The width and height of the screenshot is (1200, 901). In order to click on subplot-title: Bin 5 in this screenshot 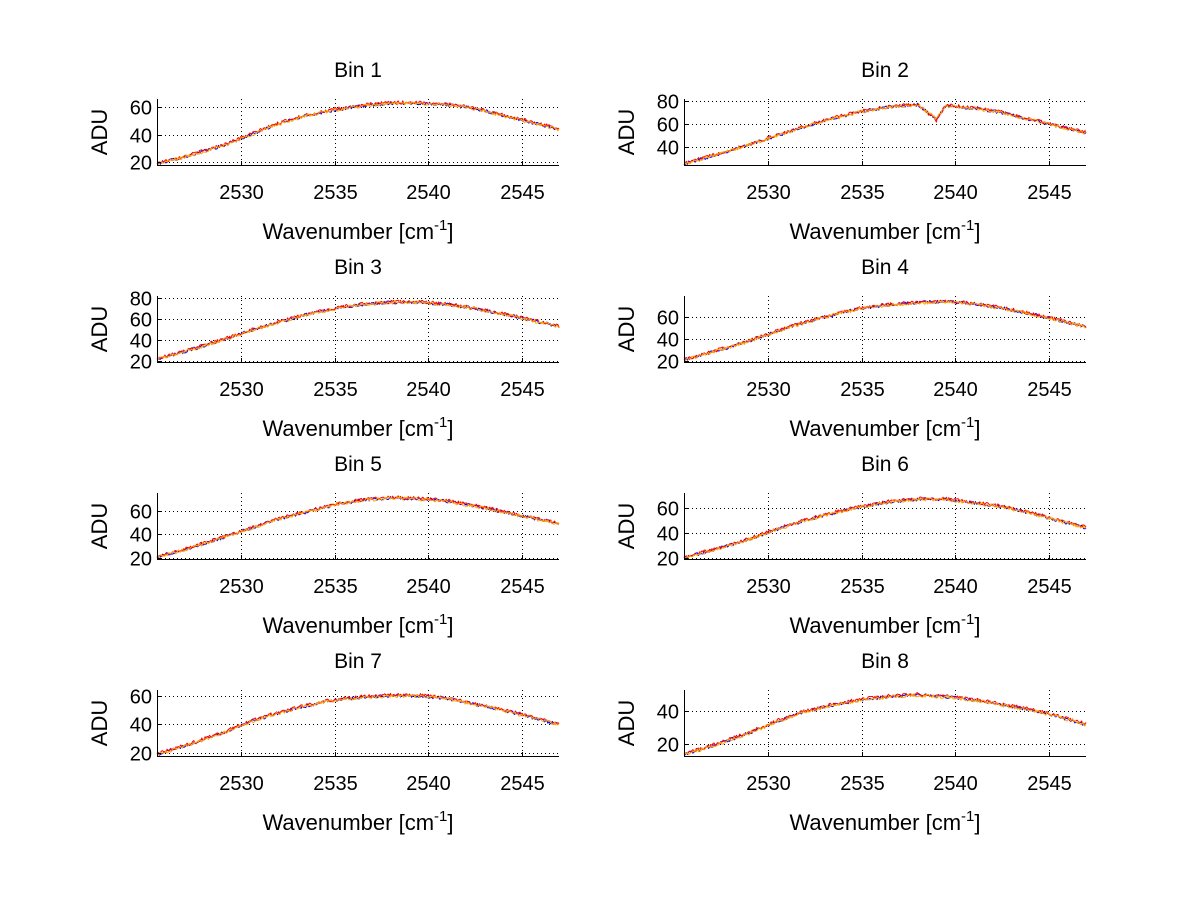, I will do `click(358, 464)`.